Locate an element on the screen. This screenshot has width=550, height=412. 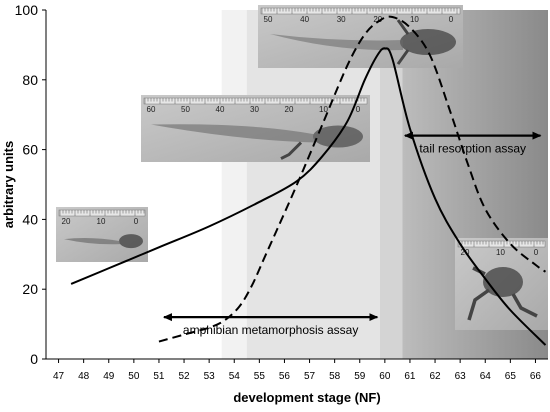
x-tick-label: 54 is located at coordinates (235, 376).